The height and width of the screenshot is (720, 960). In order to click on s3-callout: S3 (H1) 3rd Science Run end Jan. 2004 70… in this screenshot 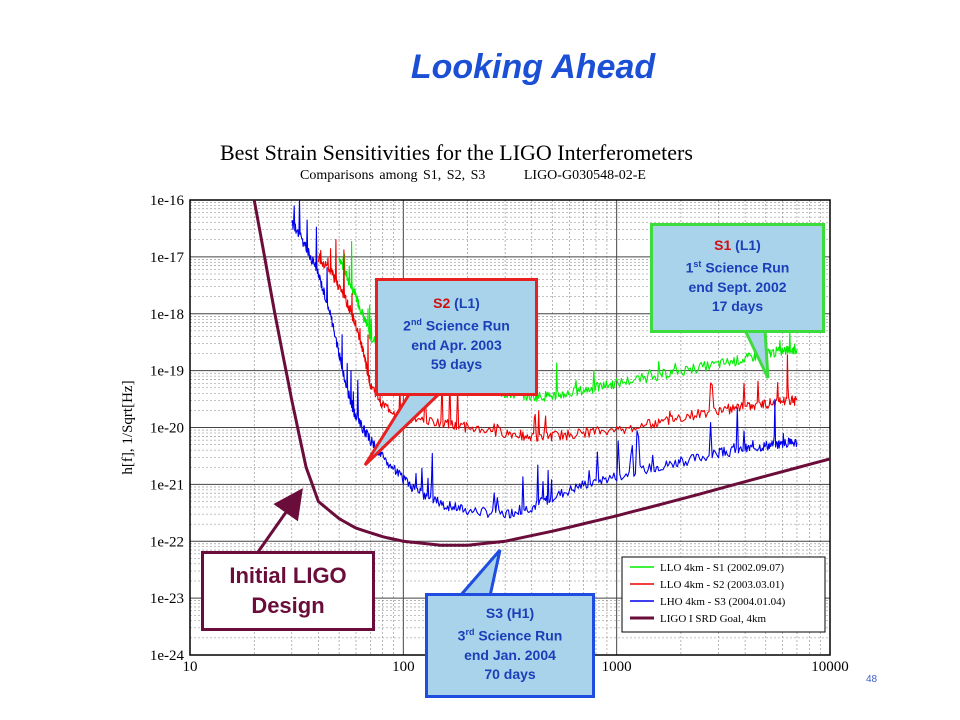, I will do `click(510, 645)`.